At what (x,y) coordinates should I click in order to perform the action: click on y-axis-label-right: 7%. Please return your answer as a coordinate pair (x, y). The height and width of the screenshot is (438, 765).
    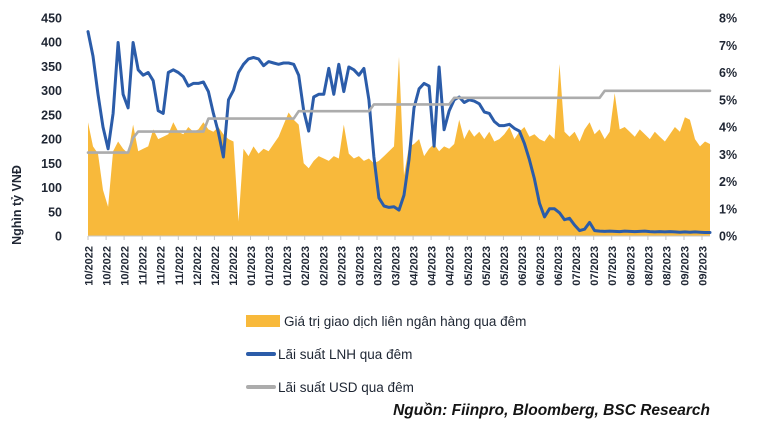
    Looking at the image, I should click on (728, 46).